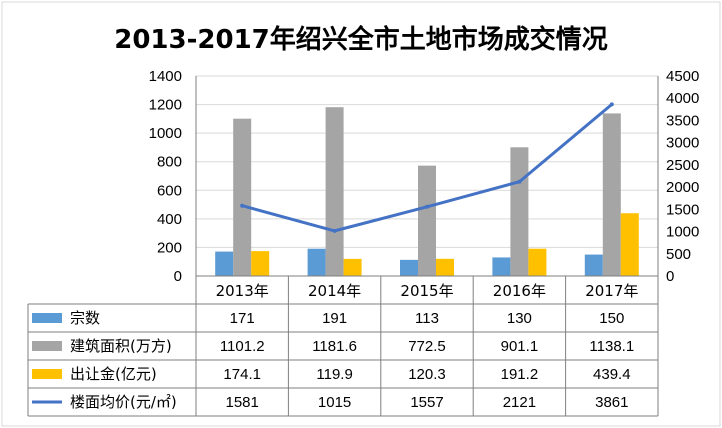  I want to click on data-label: 113, so click(427, 318).